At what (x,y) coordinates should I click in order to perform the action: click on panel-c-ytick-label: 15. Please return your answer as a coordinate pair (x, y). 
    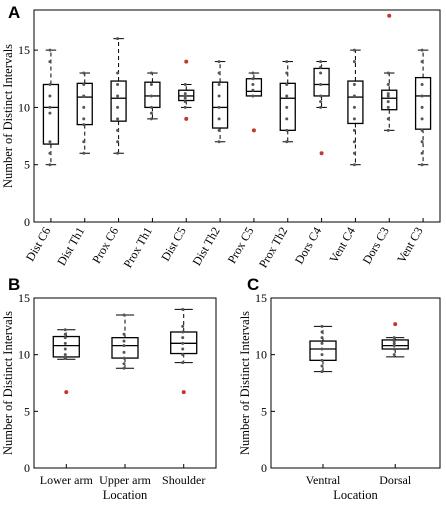
    Looking at the image, I should click on (261, 298).